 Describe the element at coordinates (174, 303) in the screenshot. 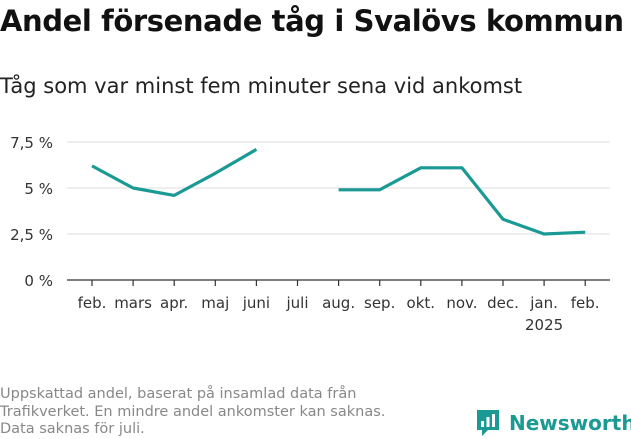

I see `x-tick-label: apr.` at that location.